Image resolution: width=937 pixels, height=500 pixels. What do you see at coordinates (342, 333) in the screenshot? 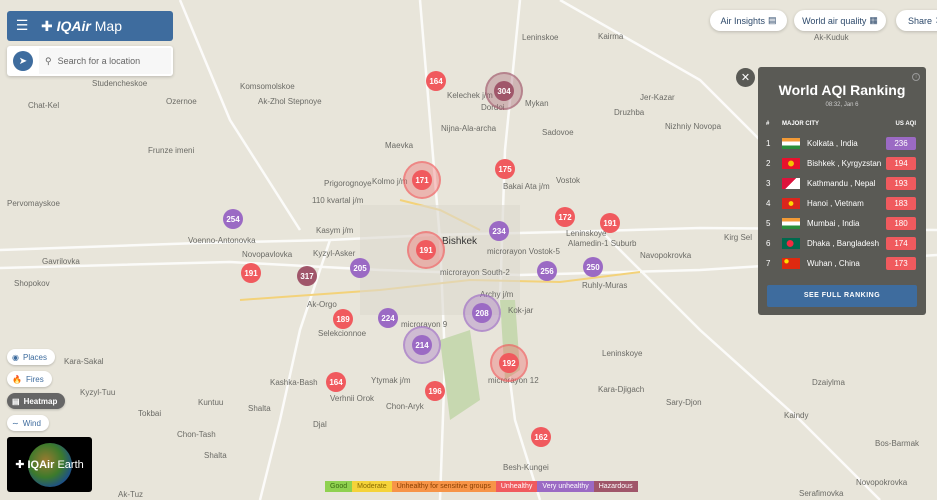
I see `place-label: Selekcionnoe` at bounding box center [342, 333].